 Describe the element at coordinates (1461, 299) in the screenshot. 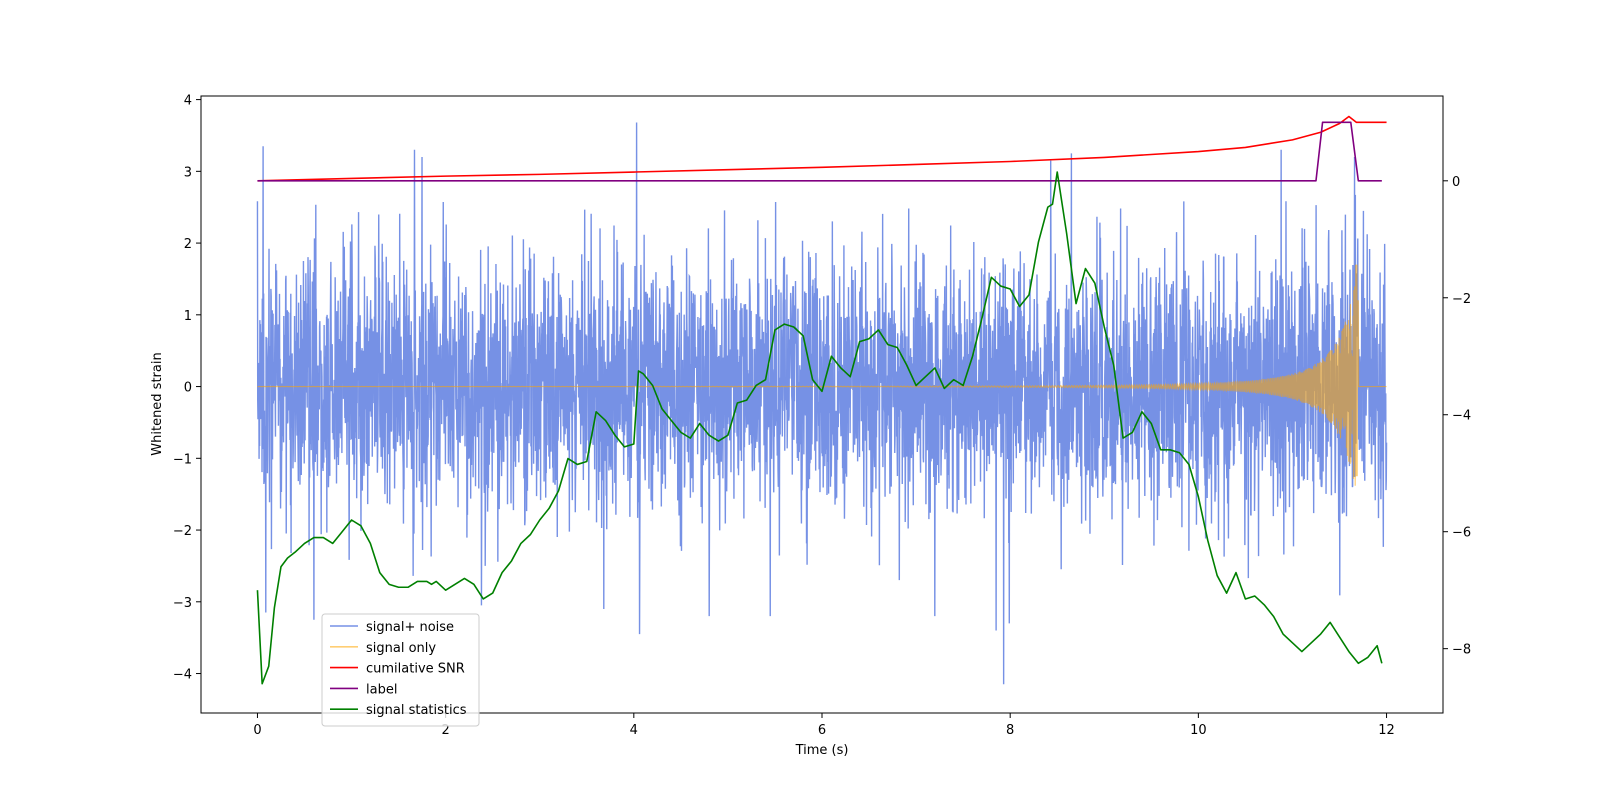

I see `y2-tick-label: −2` at that location.